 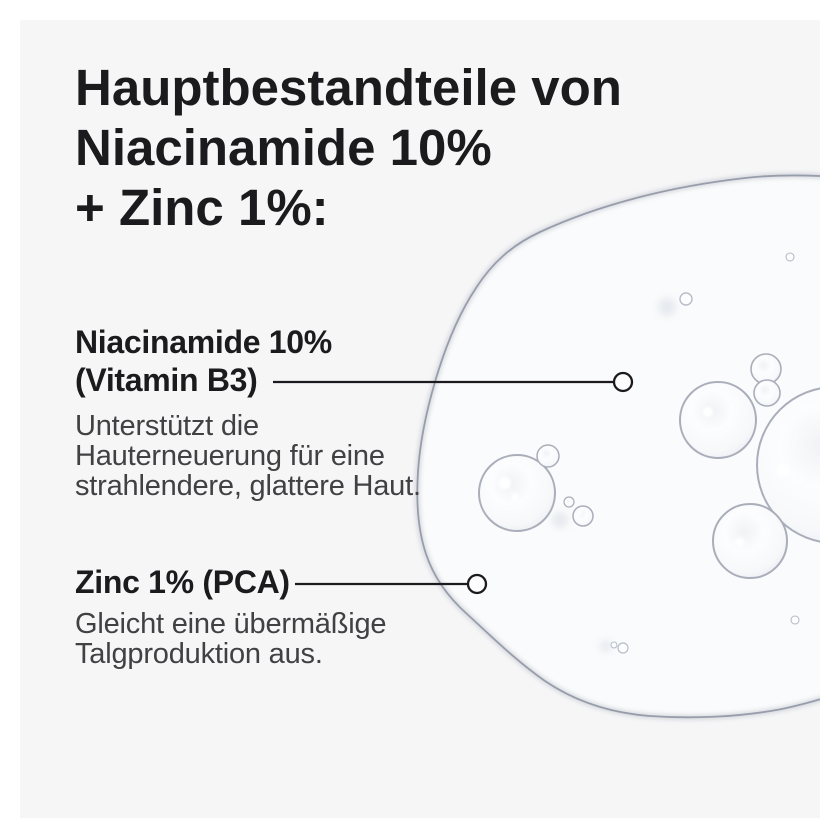 I want to click on bubble-cluster-right, so click(x=749, y=466).